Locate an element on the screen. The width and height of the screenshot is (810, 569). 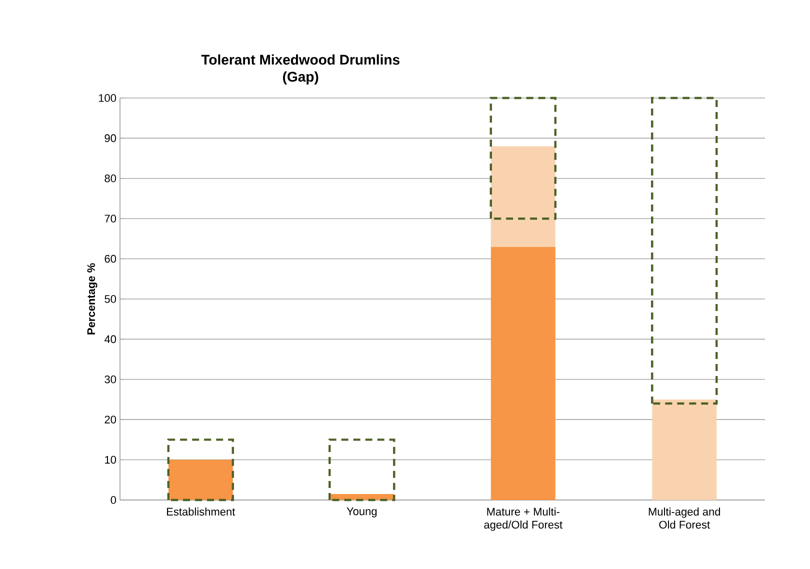
x-tick-label: Mature + Multi- aged/Old Forest is located at coordinates (523, 519).